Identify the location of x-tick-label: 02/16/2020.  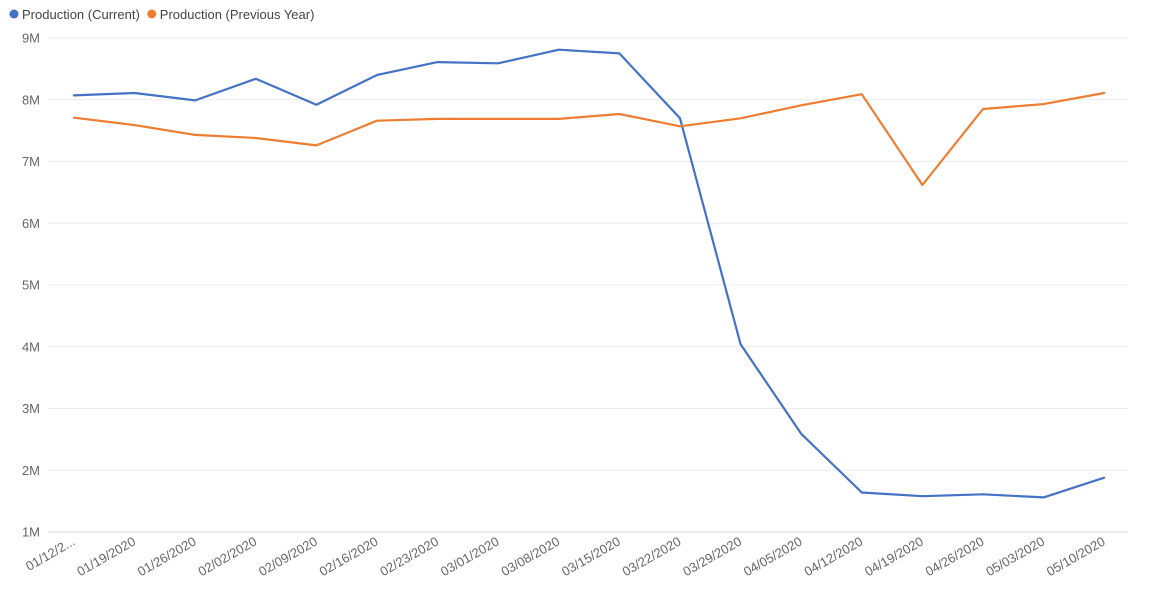
(349, 557).